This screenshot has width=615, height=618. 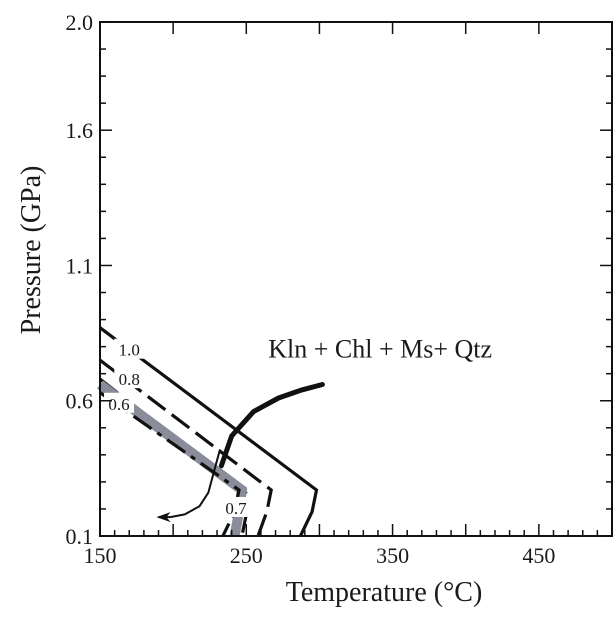 I want to click on series-label-0-7: 0.7, so click(x=236, y=508).